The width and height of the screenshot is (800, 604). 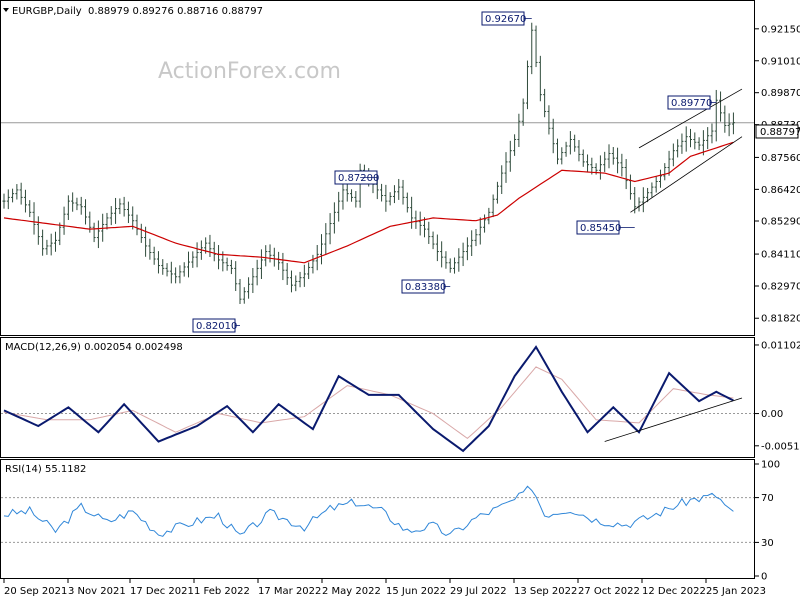 I want to click on symbol-dropdown-icon, so click(x=6, y=10).